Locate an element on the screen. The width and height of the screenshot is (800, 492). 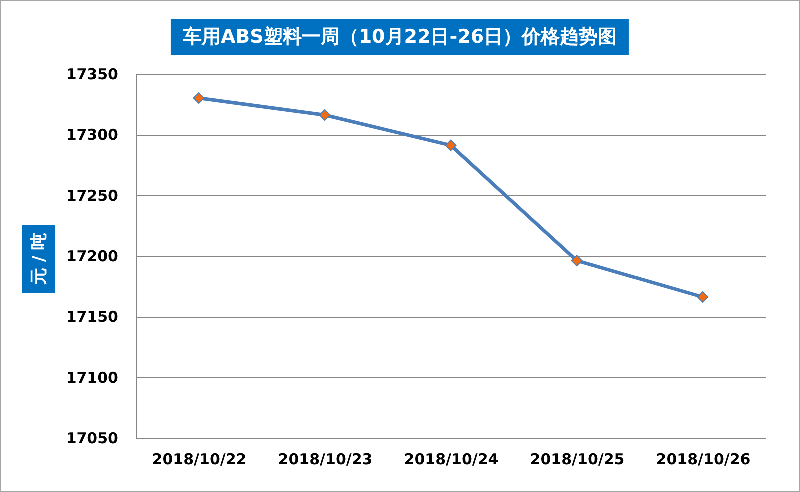
y-tick-label: 17250 is located at coordinates (92, 195).